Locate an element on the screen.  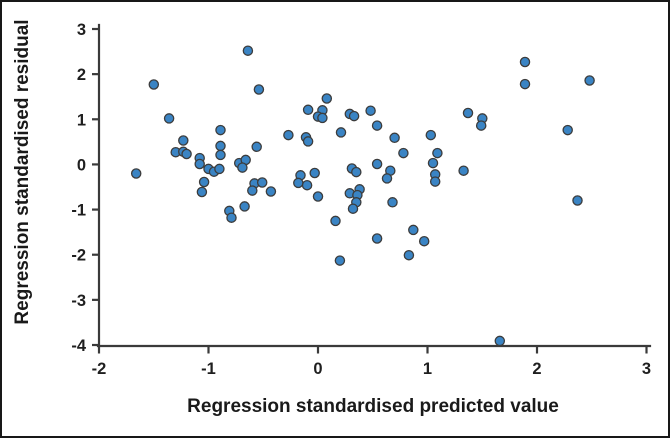
x-axis-title: Regression standardised predicted value is located at coordinates (373, 406).